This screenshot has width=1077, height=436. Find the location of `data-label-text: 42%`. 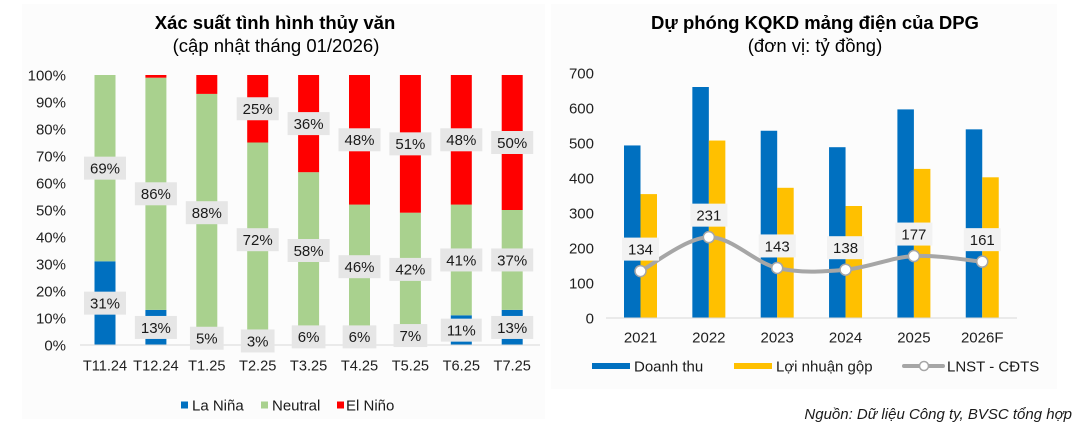

data-label-text: 42% is located at coordinates (410, 270).